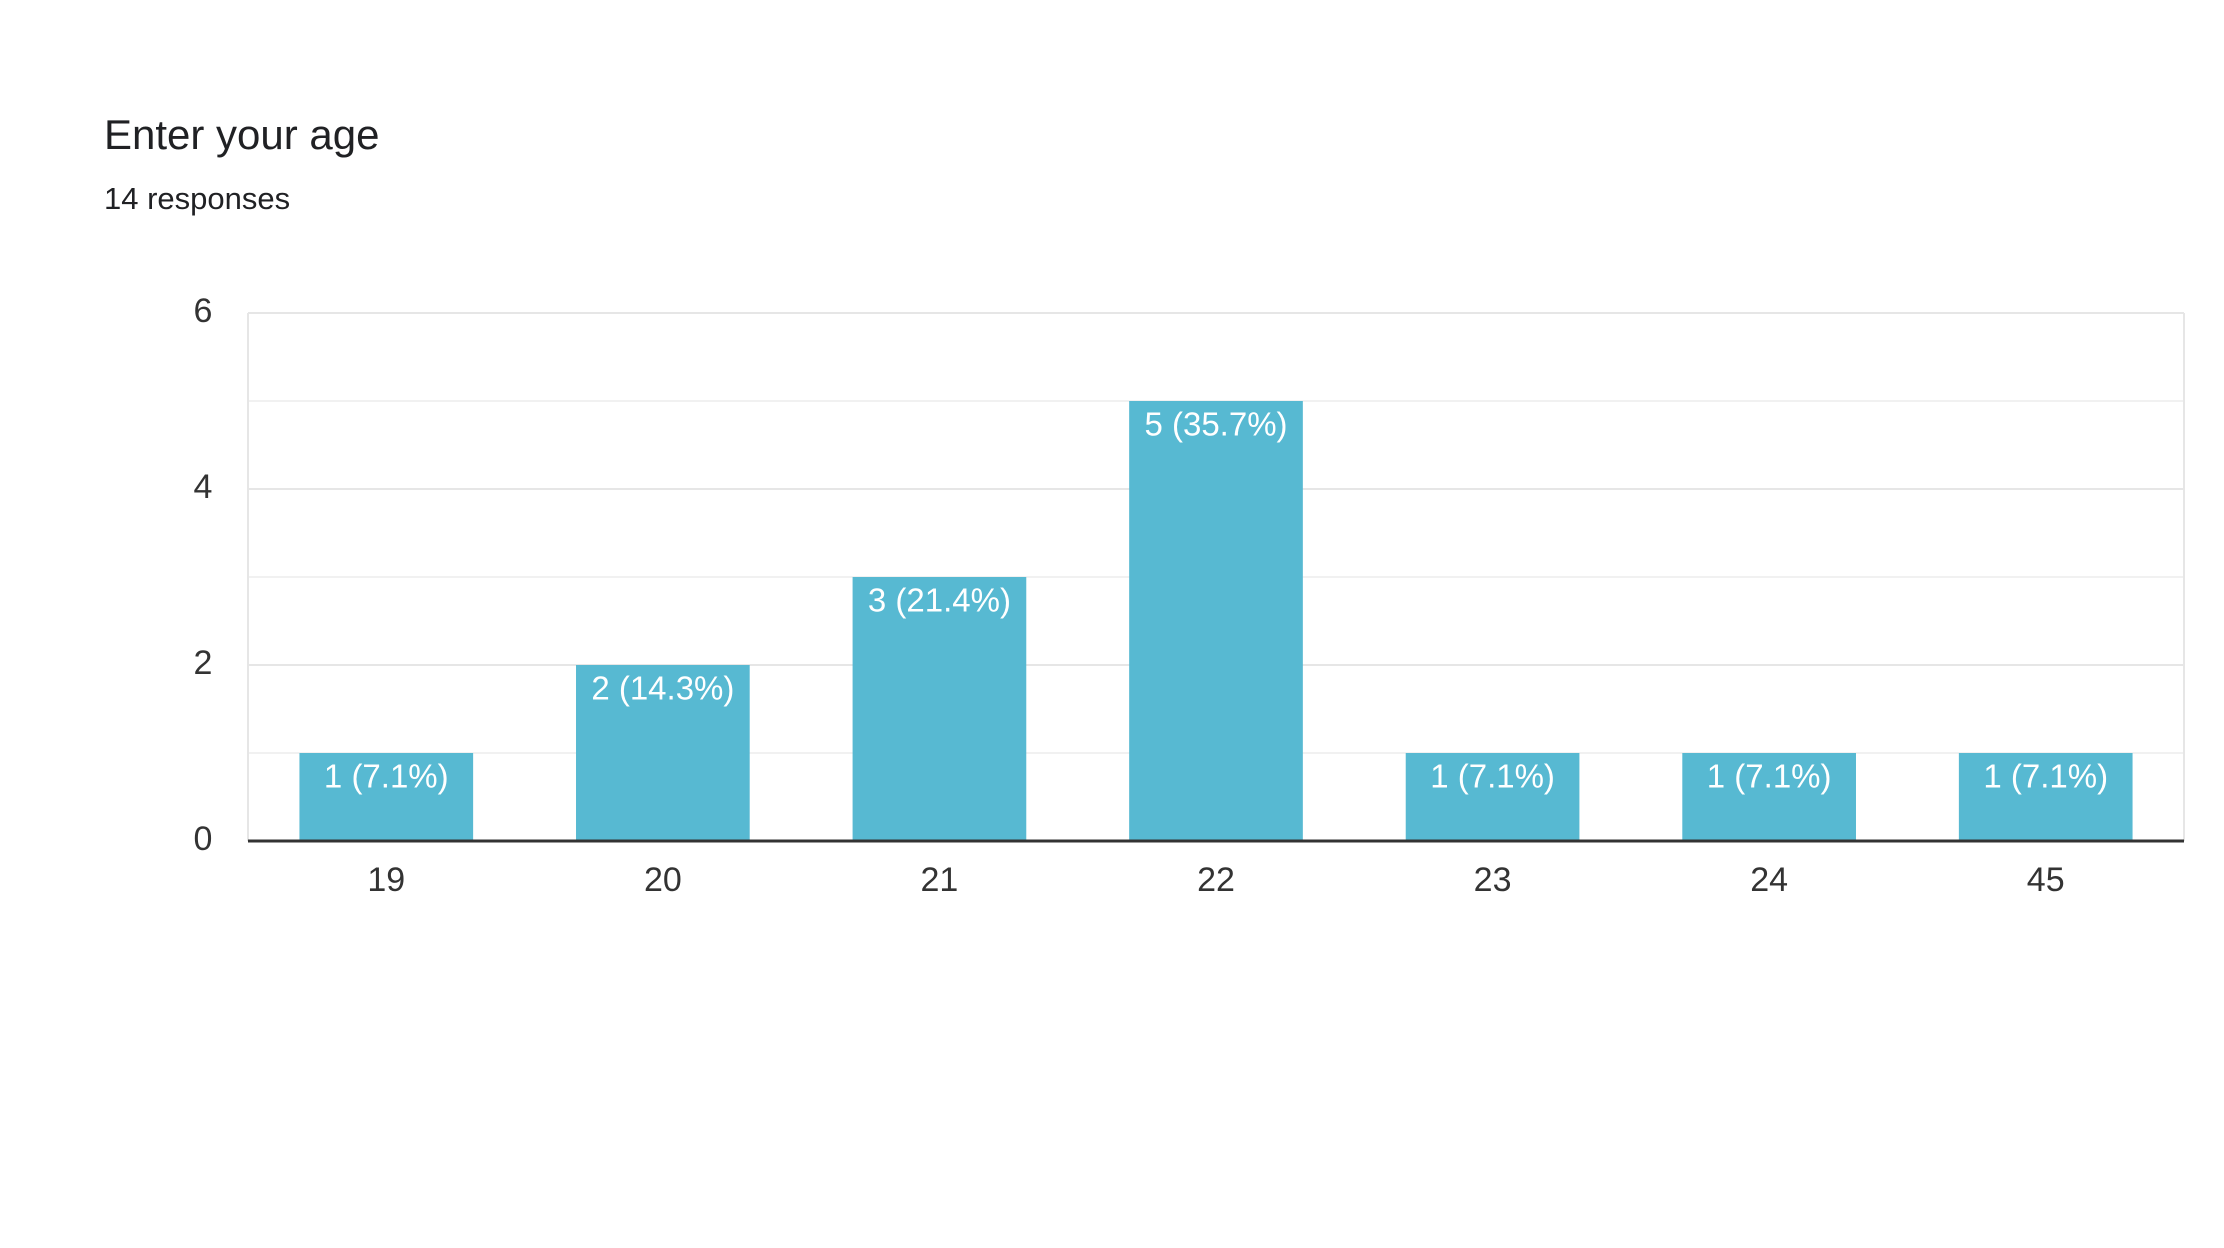 The height and width of the screenshot is (1248, 2224). Describe the element at coordinates (2046, 880) in the screenshot. I see `x-tick-label: 45` at that location.